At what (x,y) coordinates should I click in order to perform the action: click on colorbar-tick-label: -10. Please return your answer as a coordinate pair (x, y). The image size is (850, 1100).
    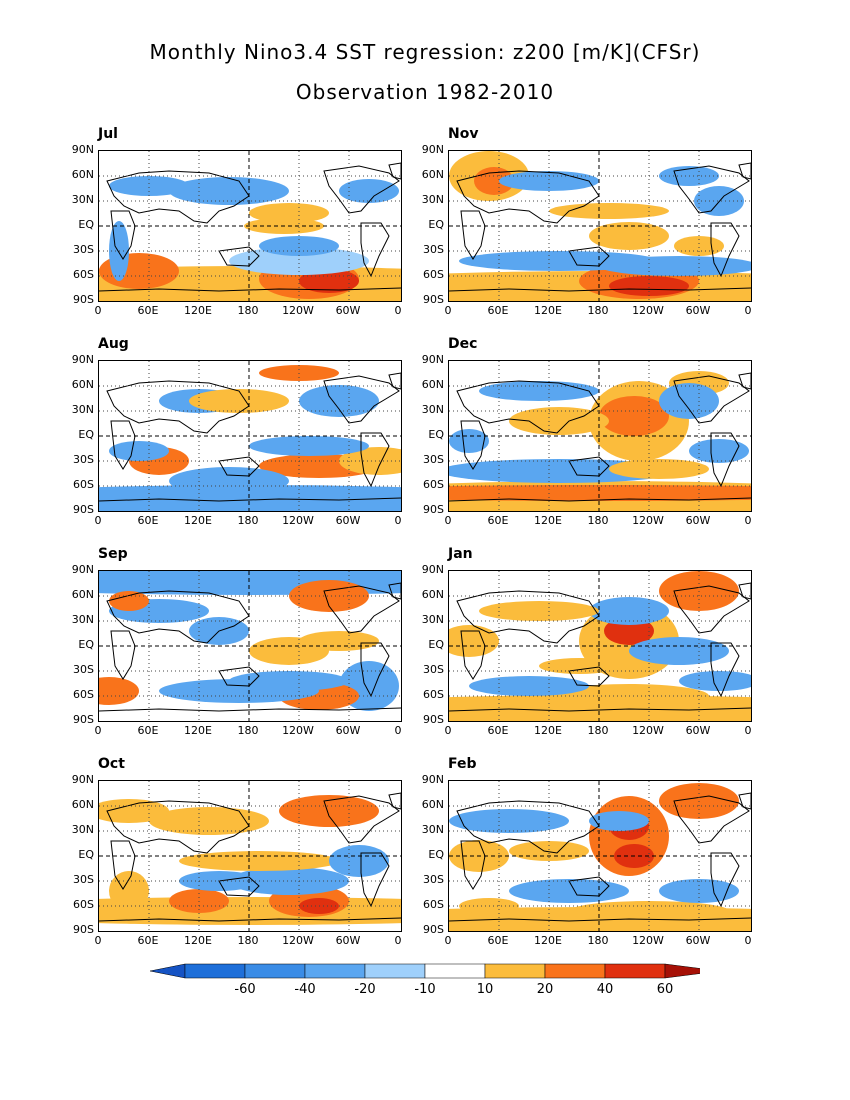
    Looking at the image, I should click on (425, 989).